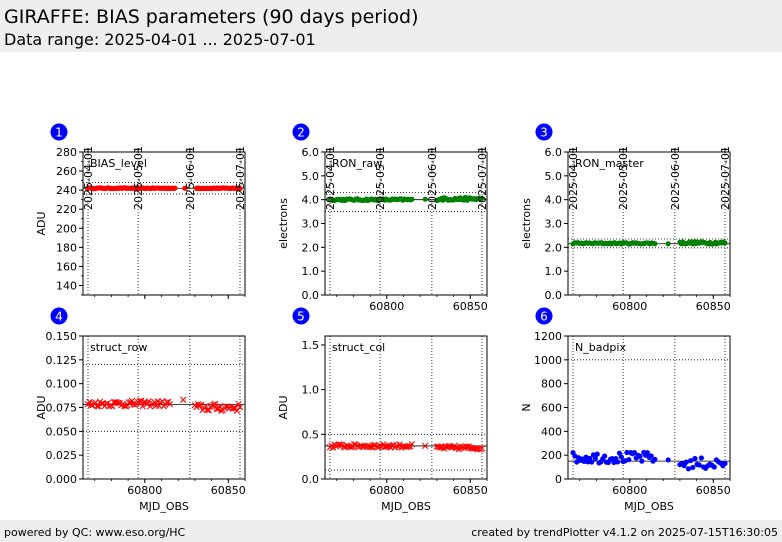 The height and width of the screenshot is (542, 782). Describe the element at coordinates (544, 133) in the screenshot. I see `panel-number-label: 3` at that location.